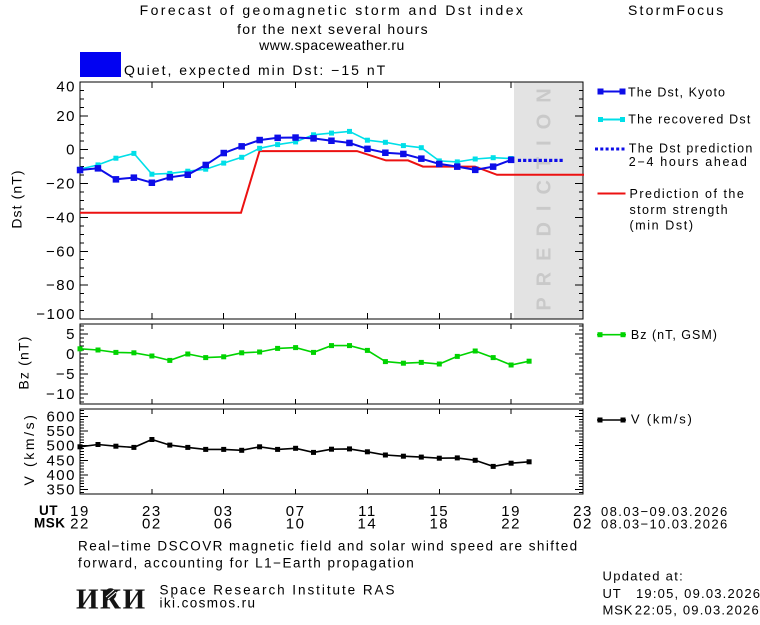  What do you see at coordinates (368, 524) in the screenshot?
I see `svg-text: 14` at bounding box center [368, 524].